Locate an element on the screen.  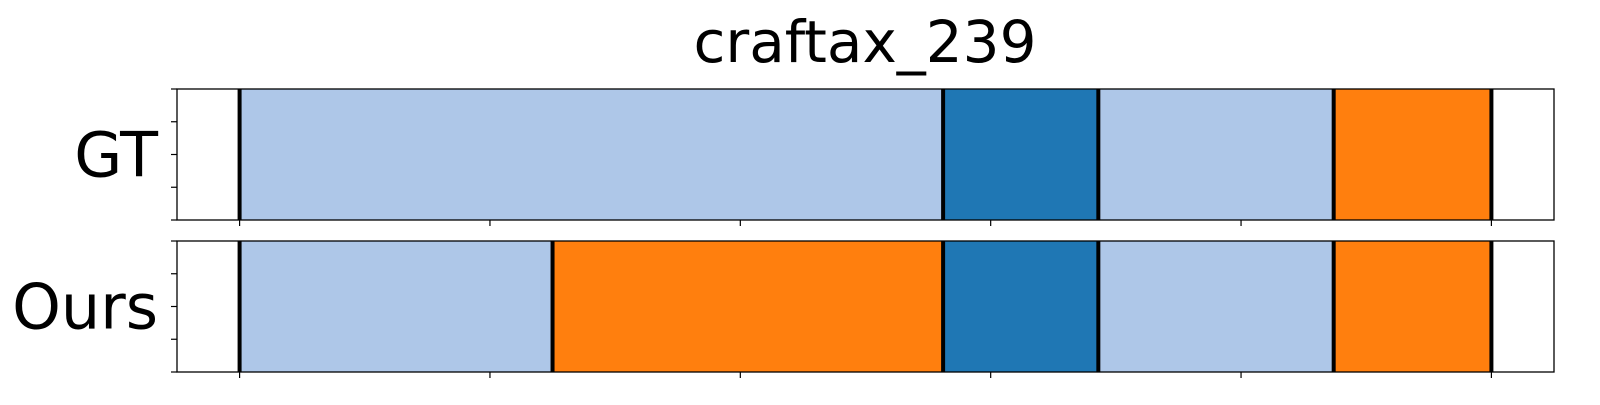
row-label-gt: GT is located at coordinates (116, 155).